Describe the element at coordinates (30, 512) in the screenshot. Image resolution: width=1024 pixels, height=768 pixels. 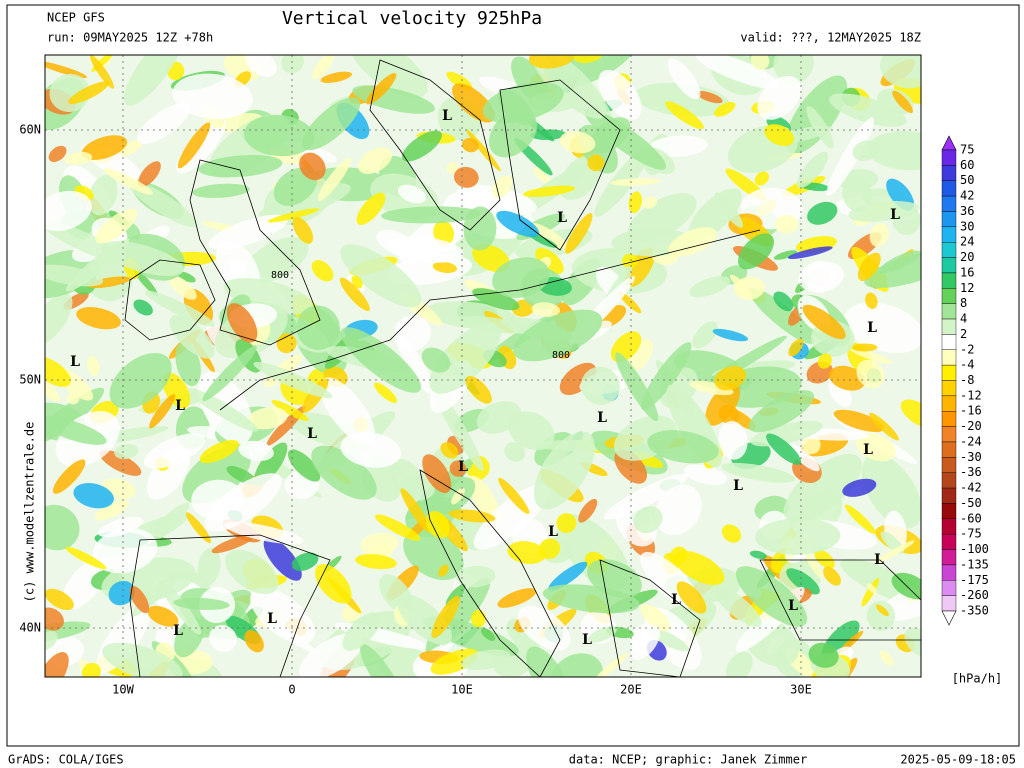
I see `copyright: (c) www.modellzentrale.de` at that location.